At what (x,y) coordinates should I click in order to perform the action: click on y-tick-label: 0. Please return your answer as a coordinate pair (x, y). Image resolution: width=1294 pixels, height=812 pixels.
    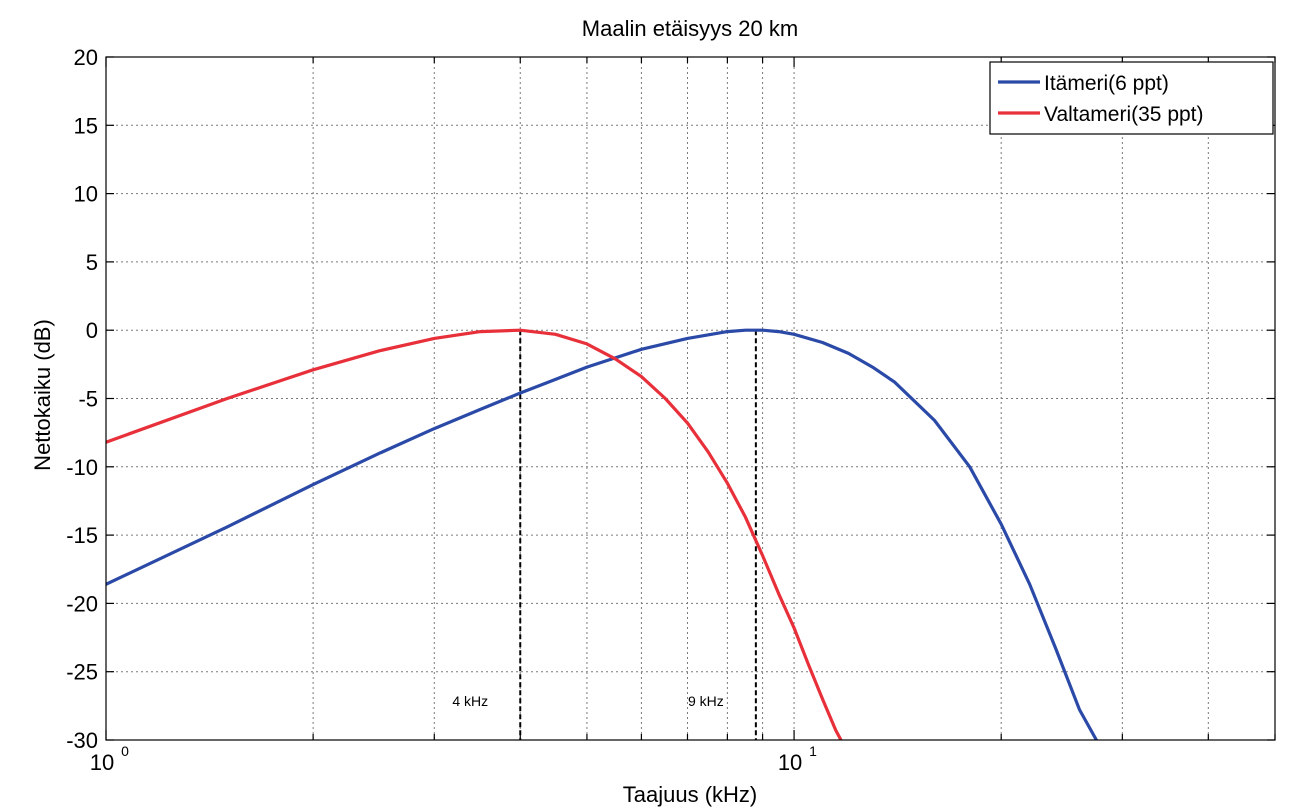
    Looking at the image, I should click on (92, 330).